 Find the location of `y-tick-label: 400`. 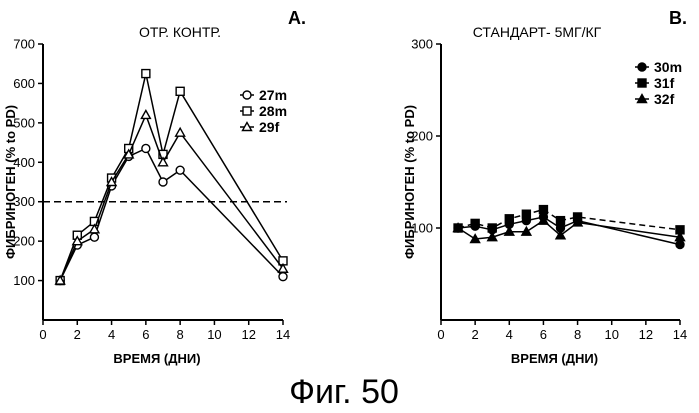

y-tick-label: 400 is located at coordinates (24, 162).